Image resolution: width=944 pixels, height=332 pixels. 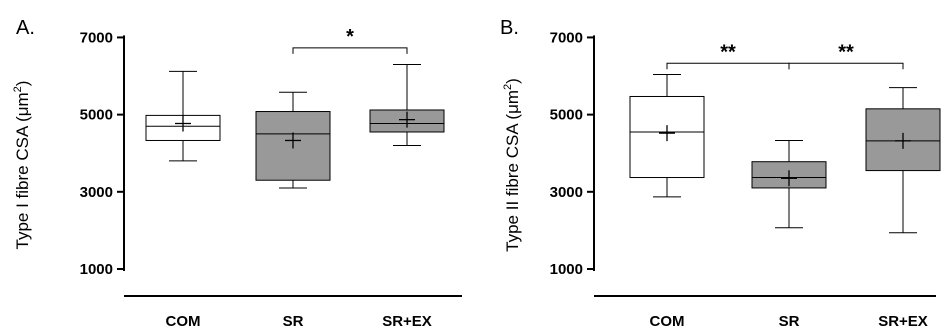 I want to click on y-axis-label-text: Type II fibre CSA (μm, so click(x=512, y=171).